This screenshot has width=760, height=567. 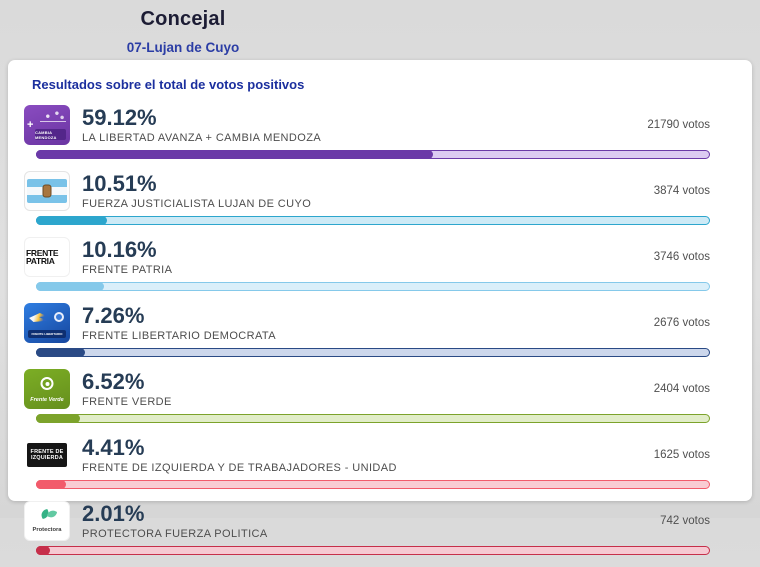 What do you see at coordinates (47, 125) in the screenshot?
I see `lla-cambia-mendoza-logo: + CAMBIA MENDOZA` at bounding box center [47, 125].